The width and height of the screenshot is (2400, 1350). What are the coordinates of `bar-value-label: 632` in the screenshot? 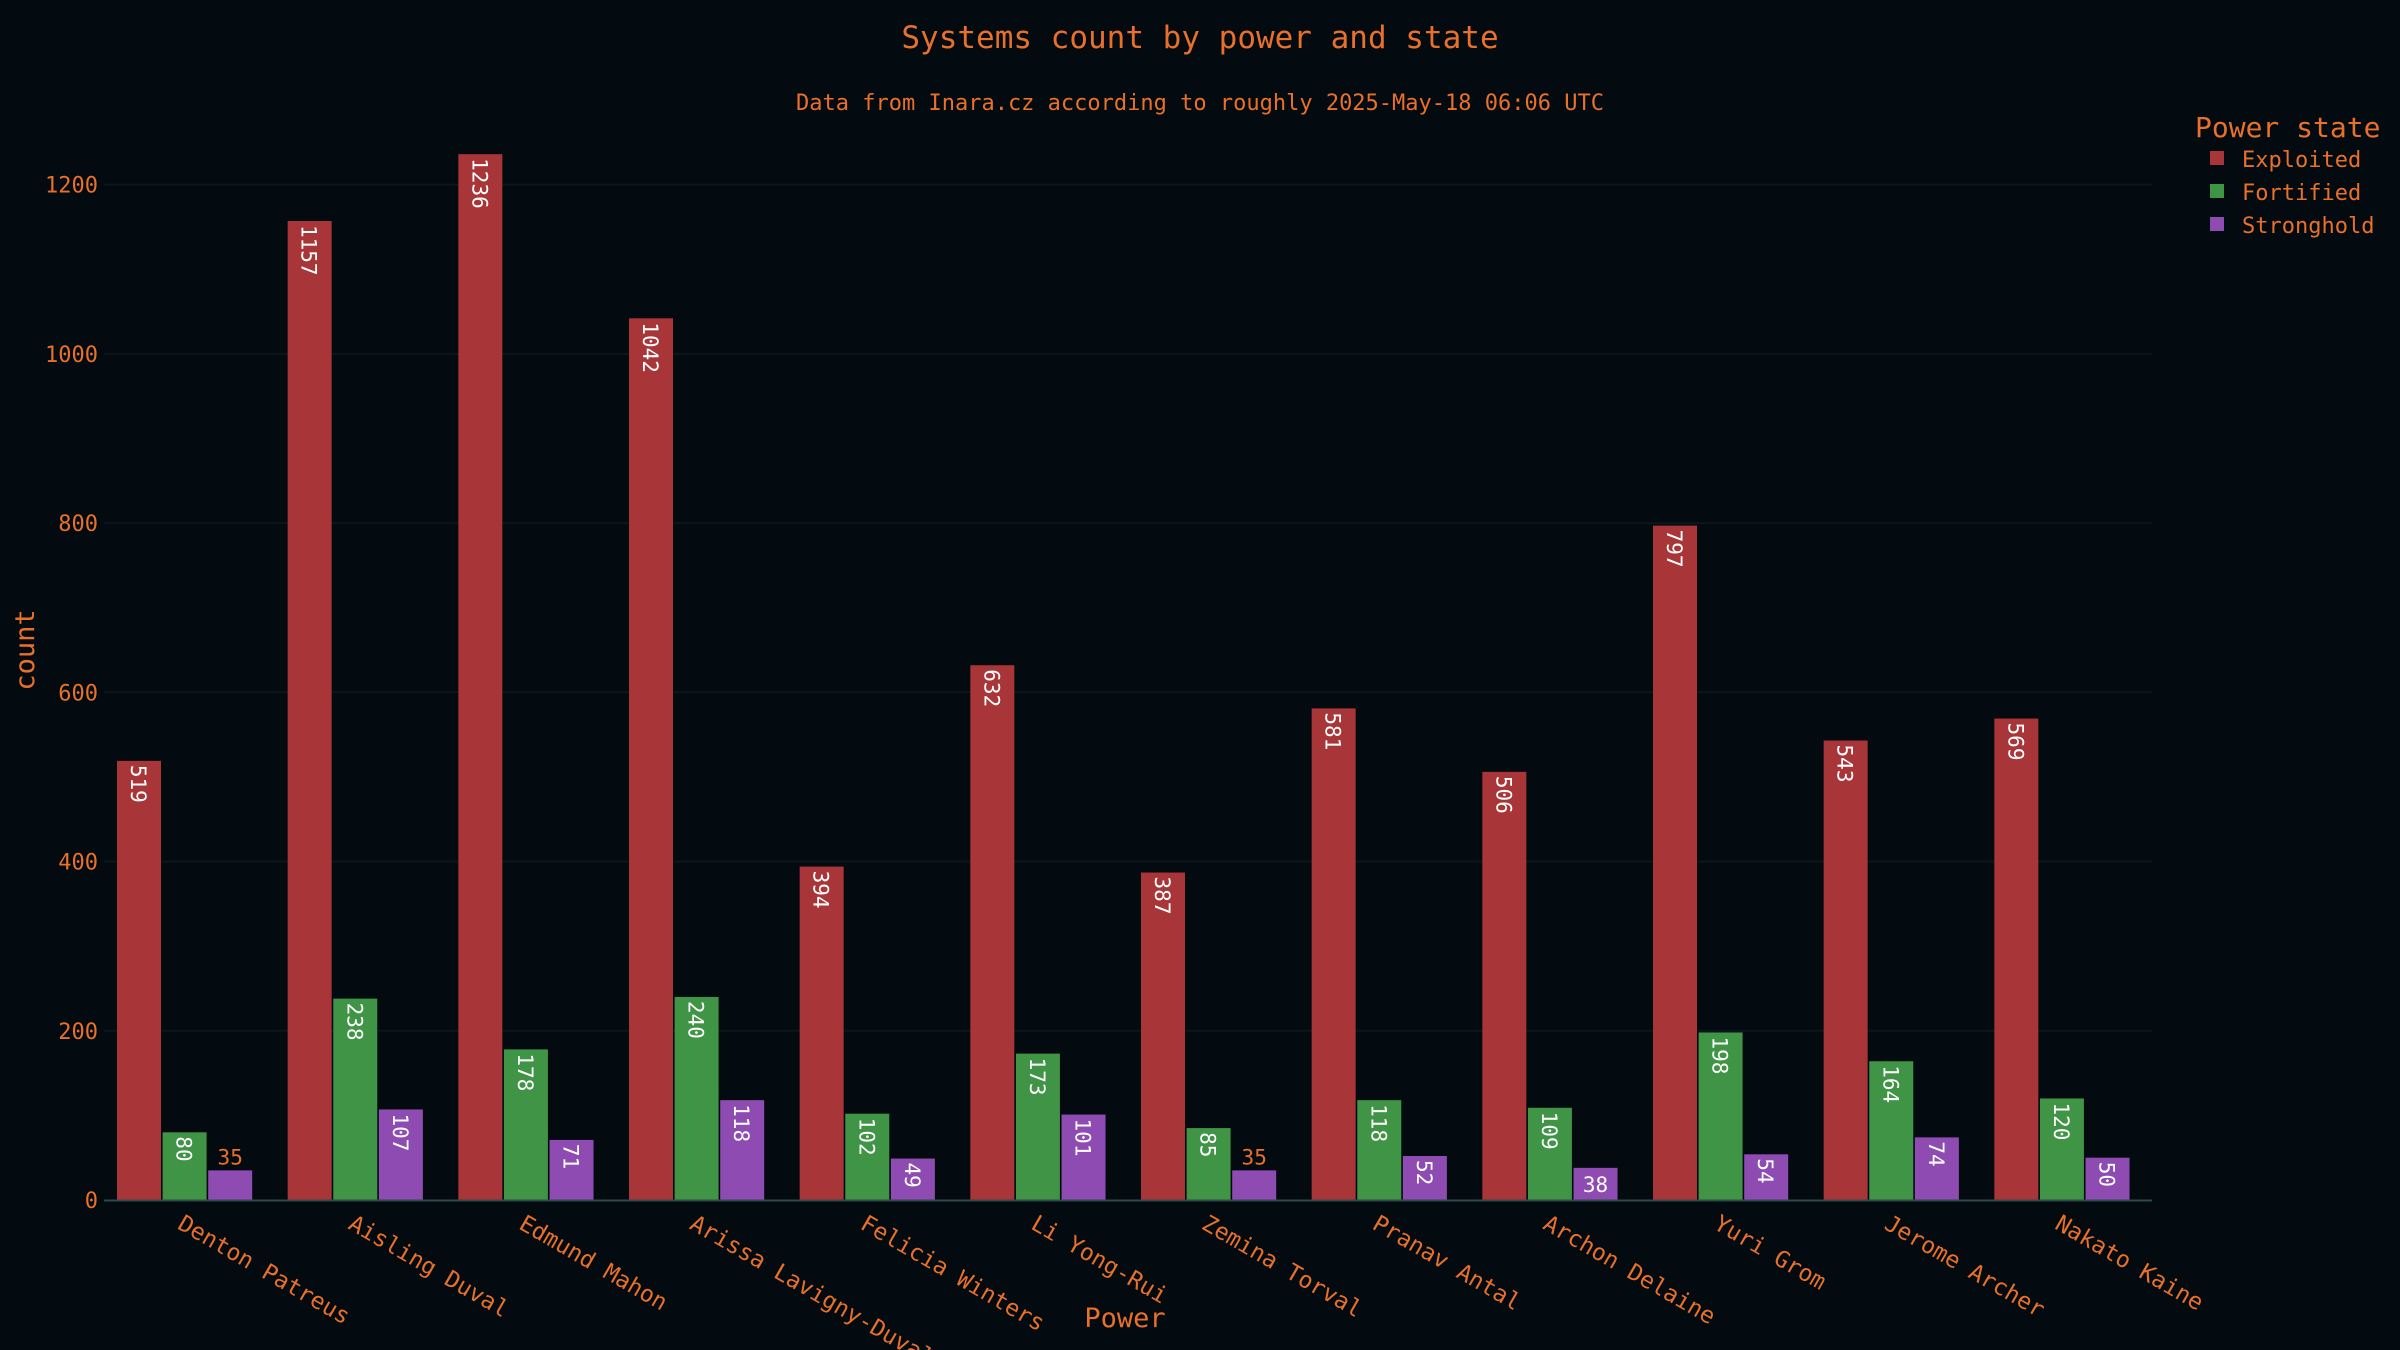 It's located at (991, 688).